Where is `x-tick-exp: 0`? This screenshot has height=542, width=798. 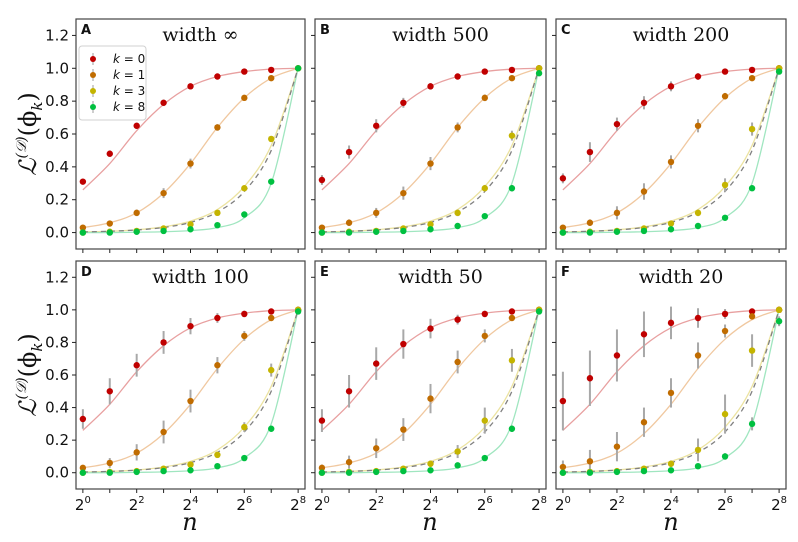 x-tick-exp: 0 is located at coordinates (87, 500).